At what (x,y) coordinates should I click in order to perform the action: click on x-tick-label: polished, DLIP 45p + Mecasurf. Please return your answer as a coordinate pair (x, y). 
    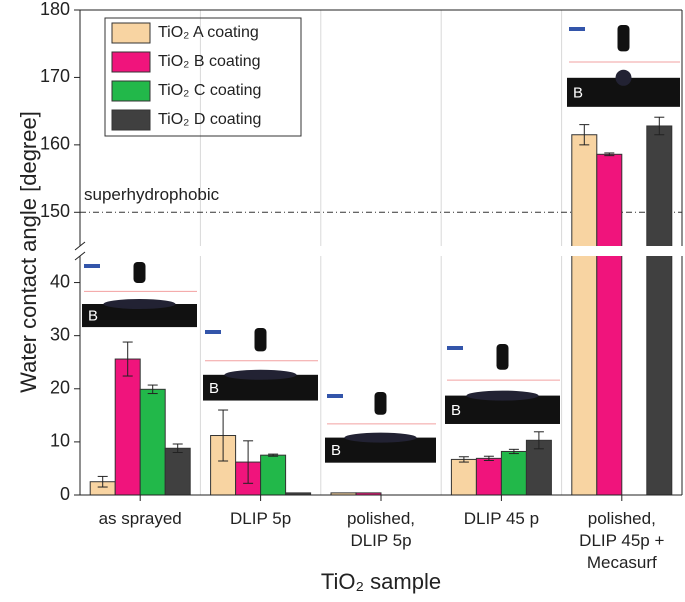
    Looking at the image, I should click on (622, 540).